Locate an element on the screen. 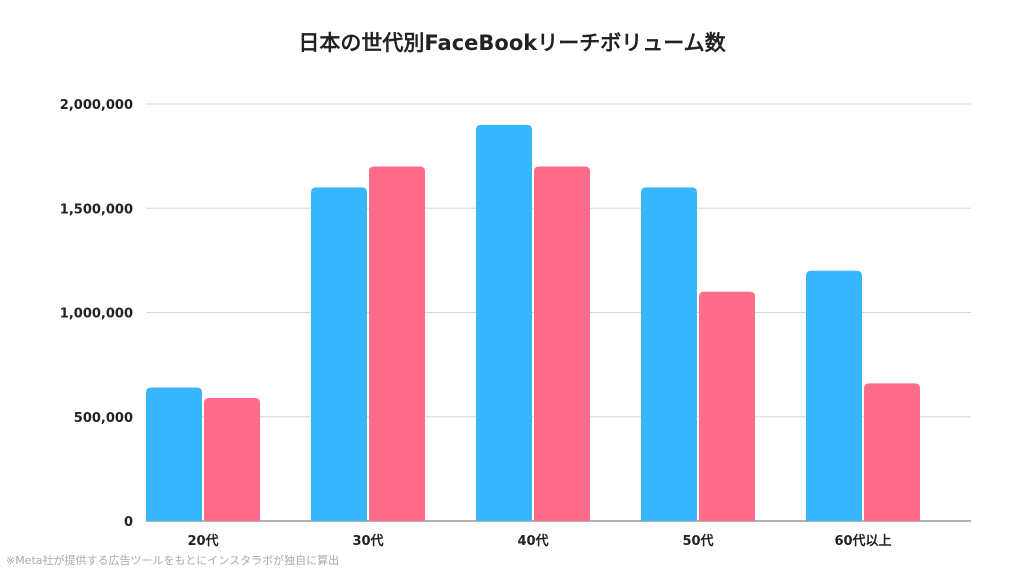 This screenshot has height=576, width=1024. y-tick-label: 0 is located at coordinates (128, 522).